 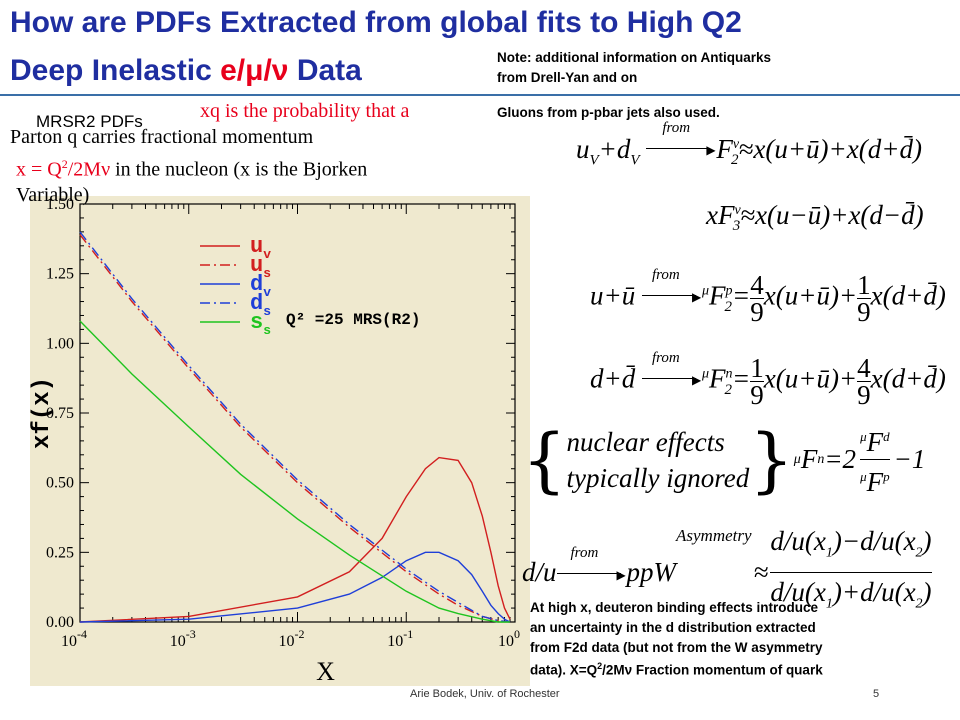 I want to click on f5-mu: μ, so click(x=797, y=459).